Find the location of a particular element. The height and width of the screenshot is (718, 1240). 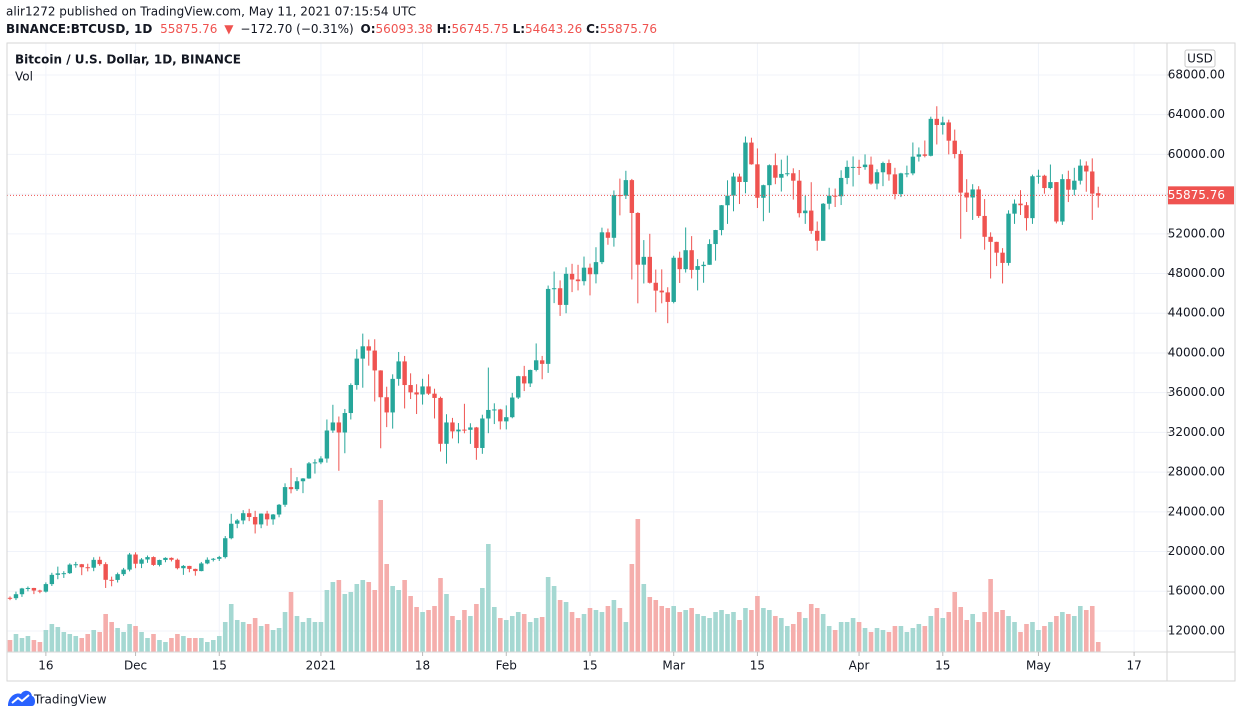

chart-title: Bitcoin / U.S. Dollar, 1D, BINANCE is located at coordinates (128, 60).